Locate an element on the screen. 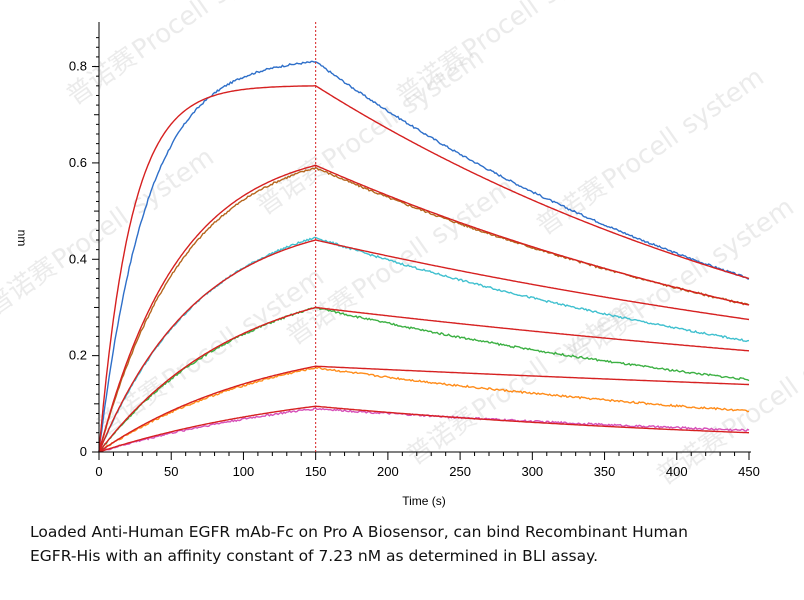  y-tick-label: 0.8 is located at coordinates (78, 66).